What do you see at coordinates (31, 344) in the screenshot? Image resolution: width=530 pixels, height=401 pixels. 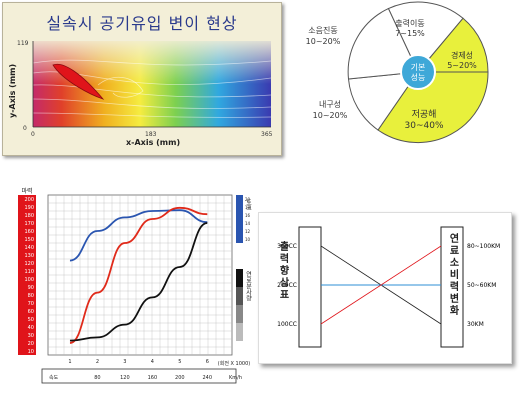 I see `hp-tick: 20` at bounding box center [31, 344].